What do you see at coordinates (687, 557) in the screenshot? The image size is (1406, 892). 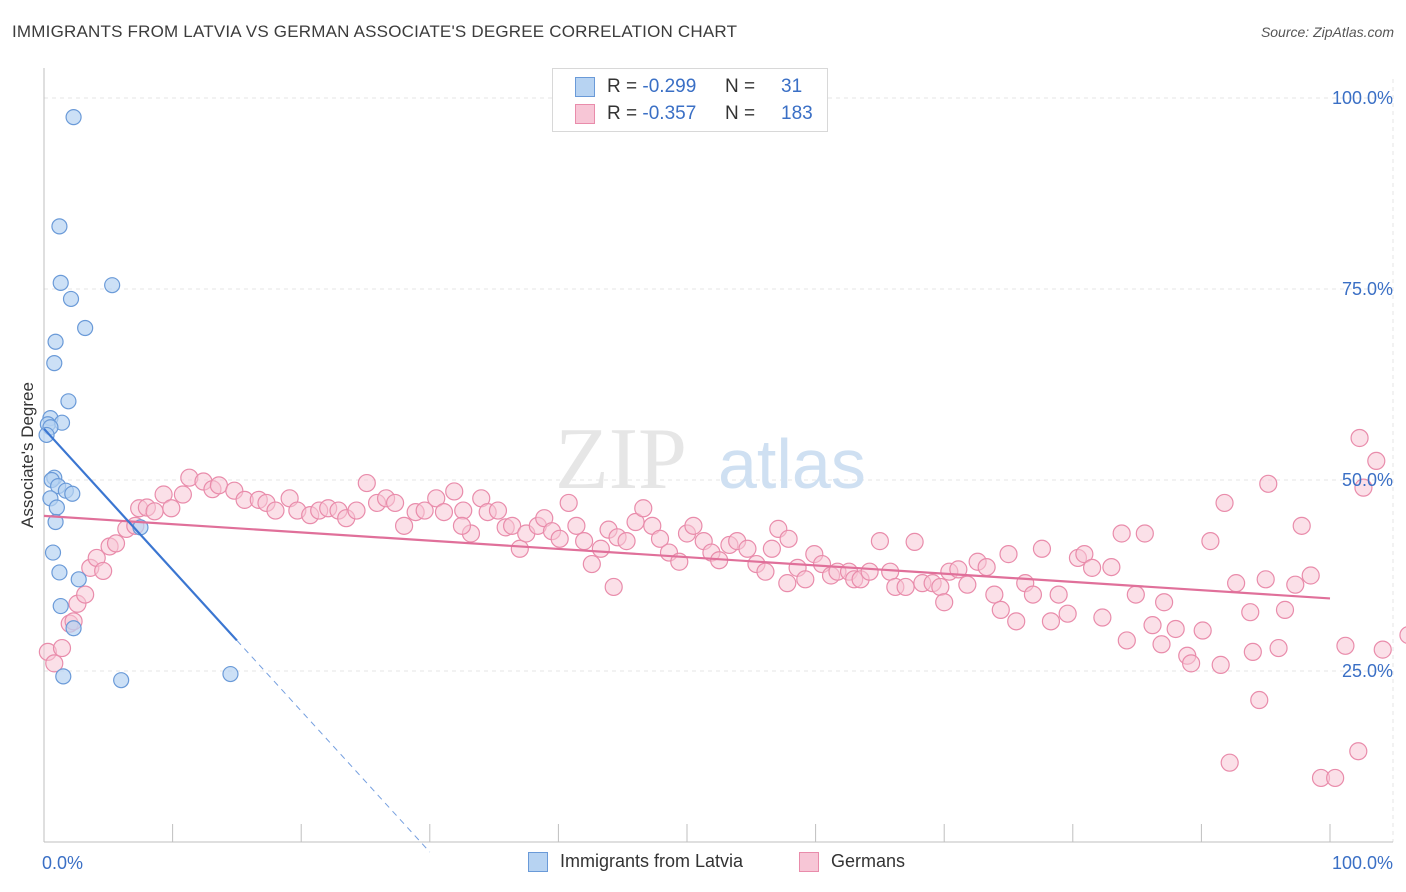 I see `germans-trend-line` at bounding box center [687, 557].